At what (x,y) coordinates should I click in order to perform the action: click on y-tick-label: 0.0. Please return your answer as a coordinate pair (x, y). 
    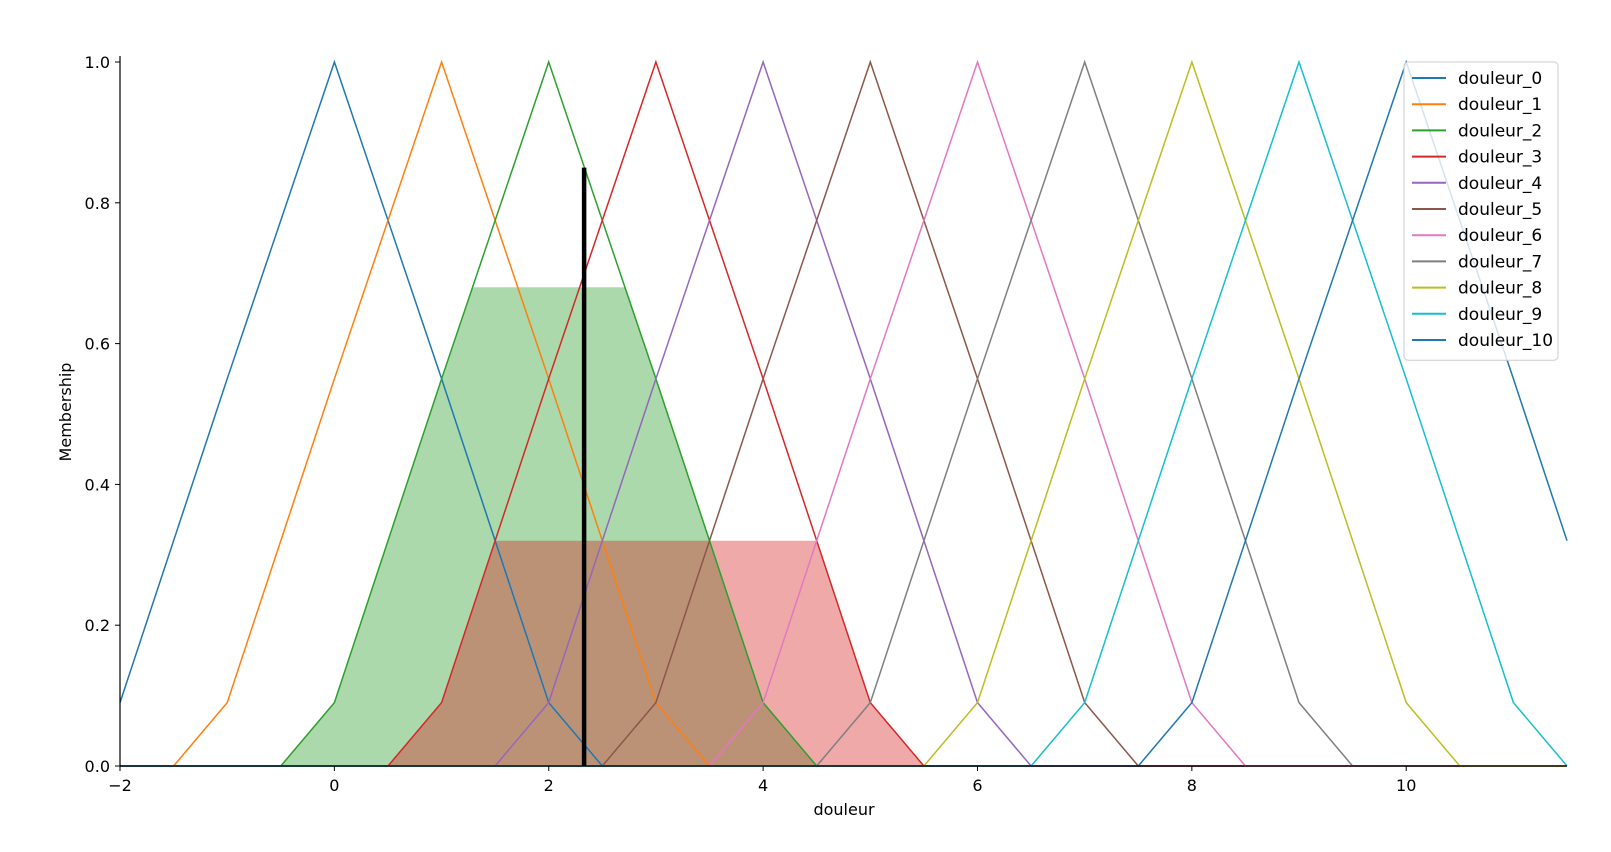
    Looking at the image, I should click on (97, 766).